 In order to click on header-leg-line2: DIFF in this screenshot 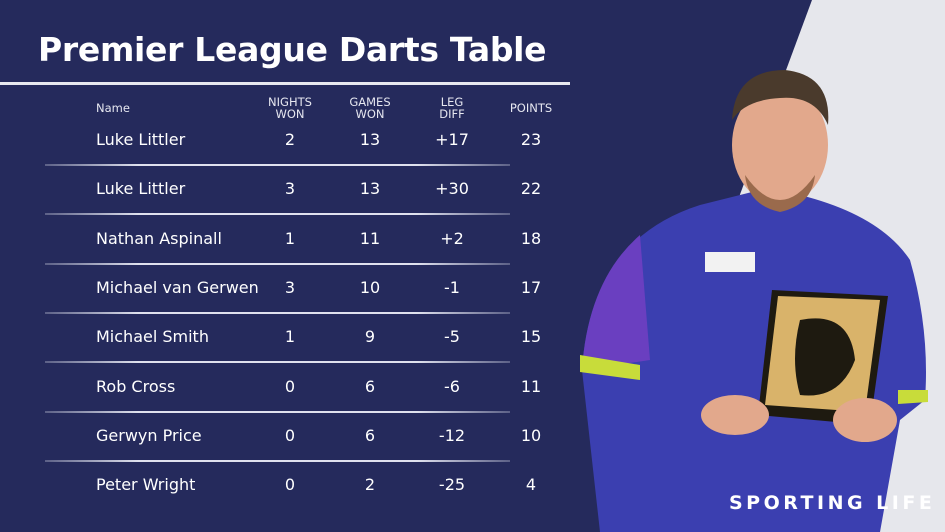, I will do `click(452, 114)`.